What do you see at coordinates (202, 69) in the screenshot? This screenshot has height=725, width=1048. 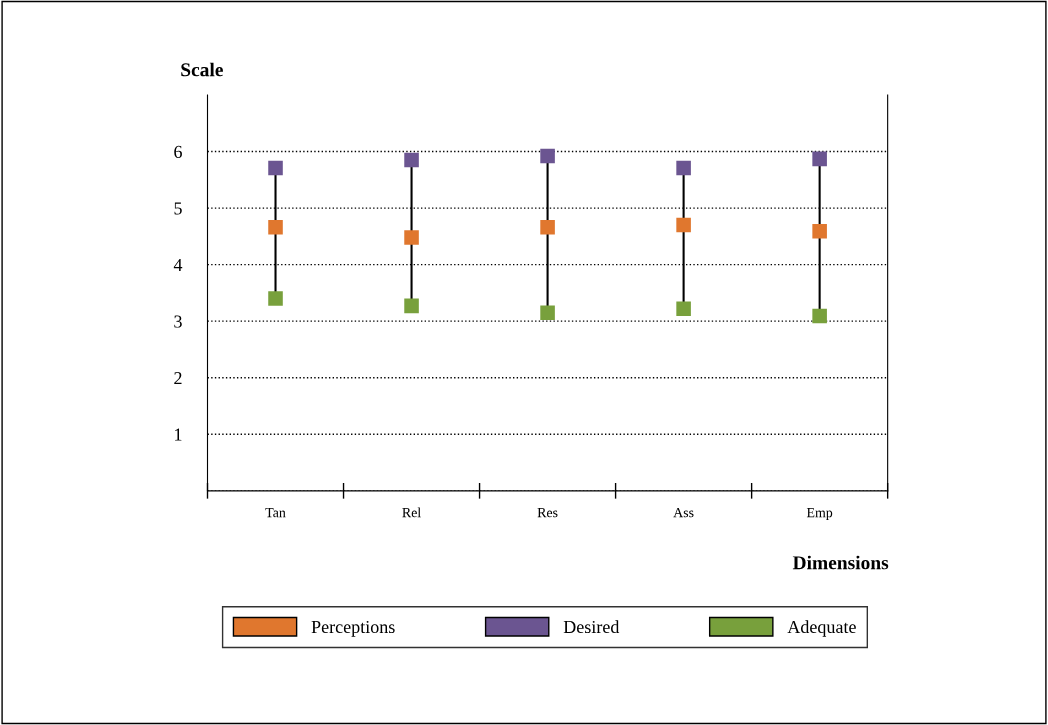 I see `y-axis-title: Scale` at bounding box center [202, 69].